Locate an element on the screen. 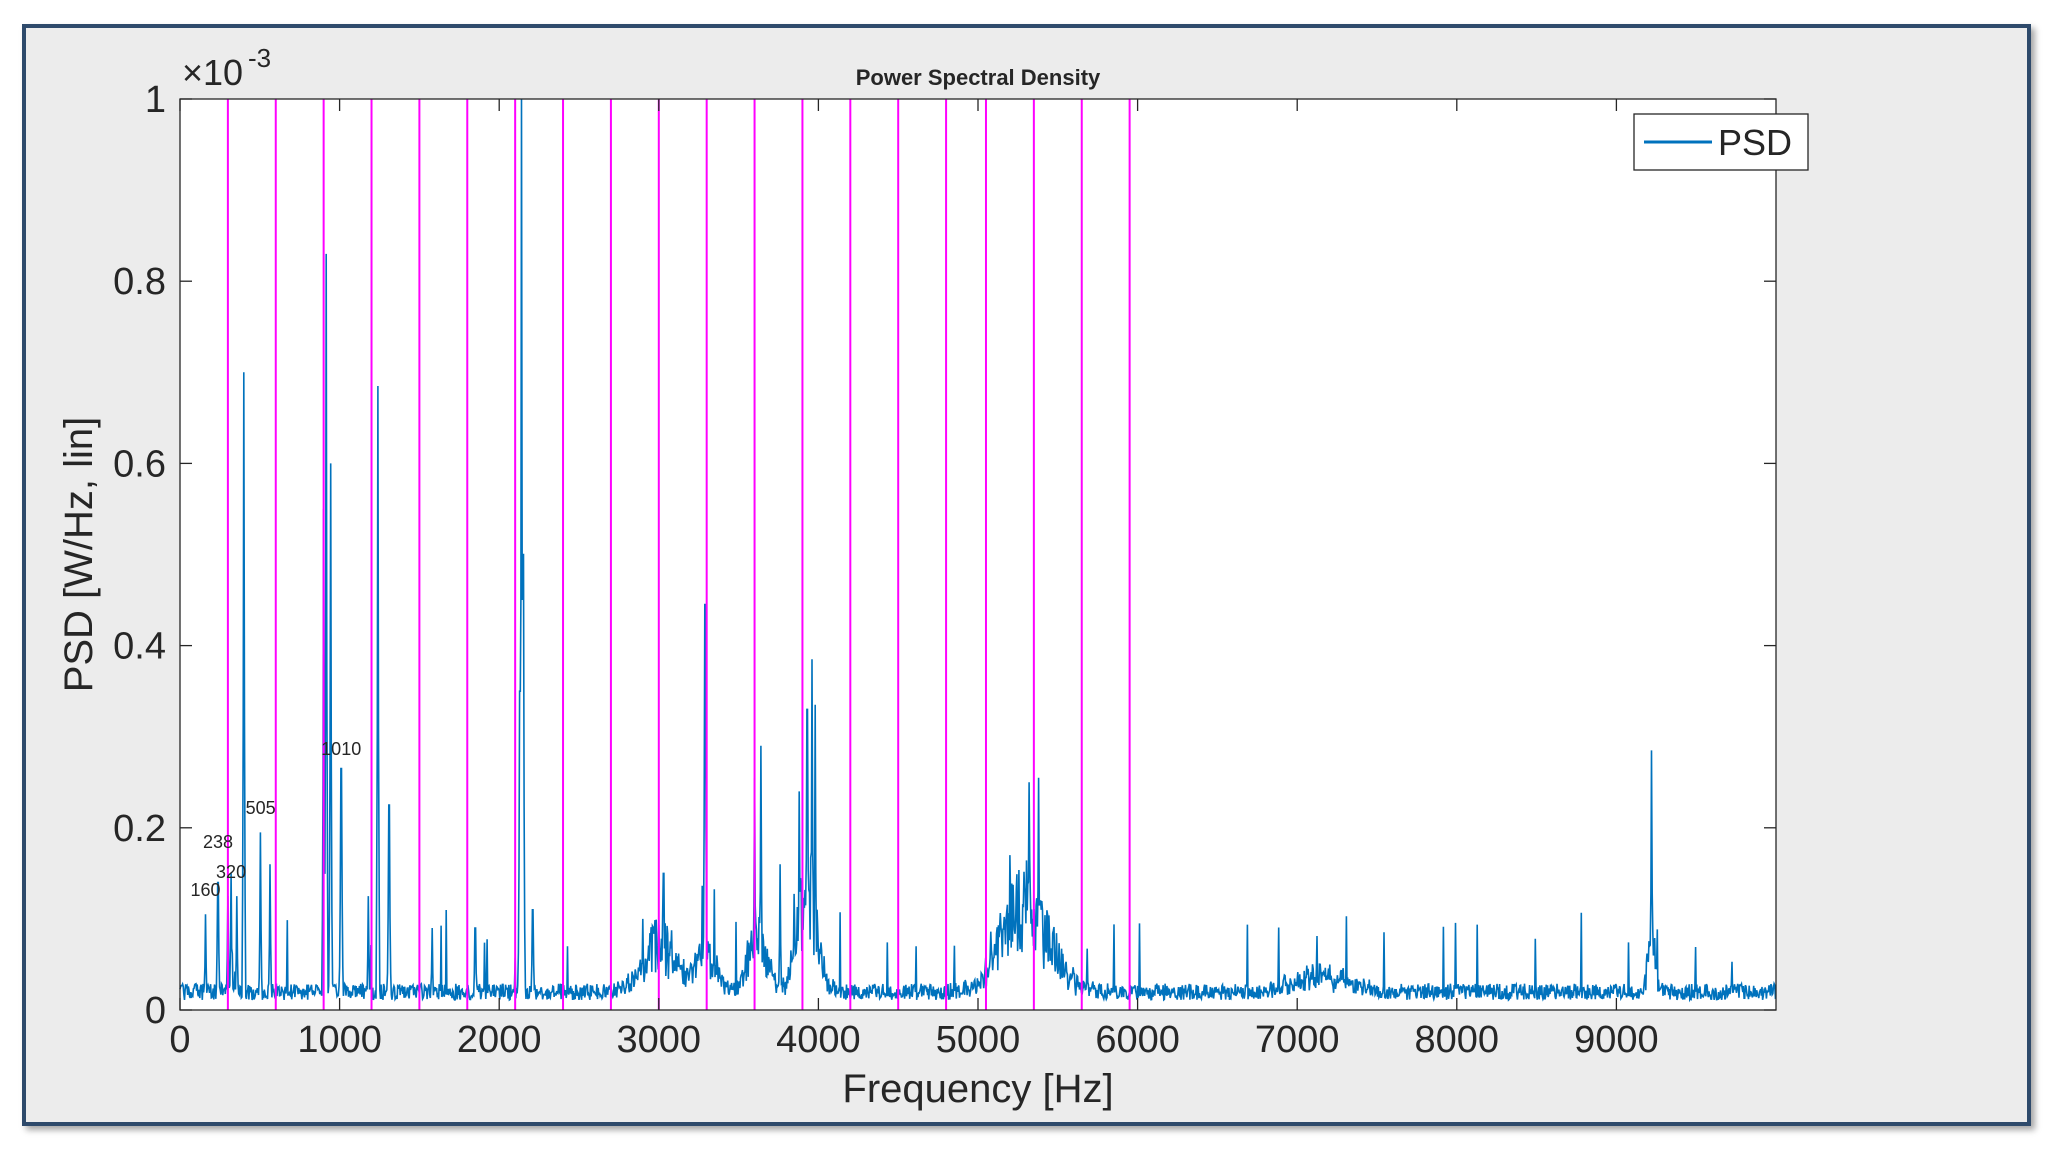 The image size is (2051, 1152). y-axis-label: PSD [W/Hz, lin] is located at coordinates (79, 555).